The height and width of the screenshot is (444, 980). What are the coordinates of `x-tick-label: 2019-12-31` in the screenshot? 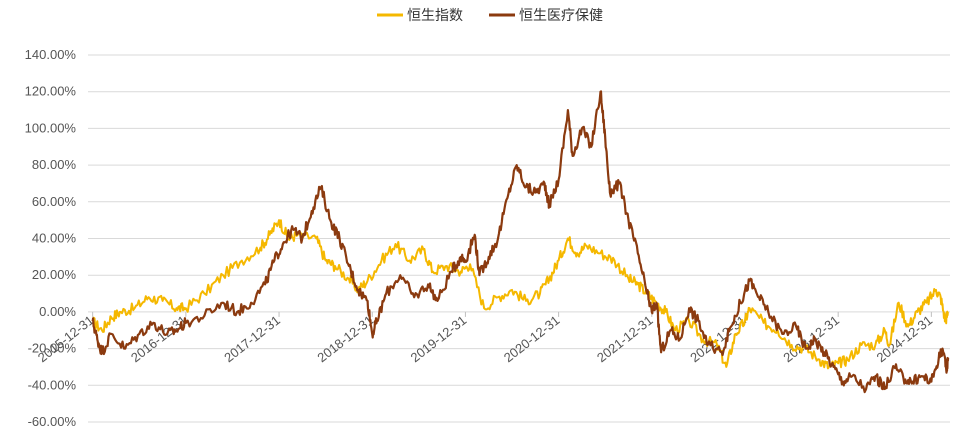 It's located at (439, 338).